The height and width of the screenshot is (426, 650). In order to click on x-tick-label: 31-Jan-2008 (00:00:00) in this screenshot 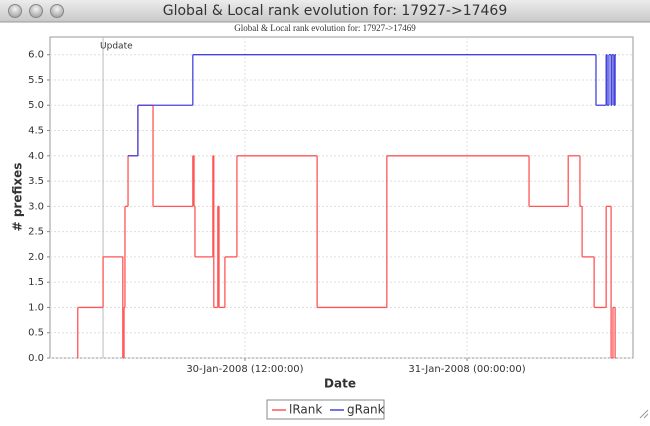, I will do `click(466, 369)`.